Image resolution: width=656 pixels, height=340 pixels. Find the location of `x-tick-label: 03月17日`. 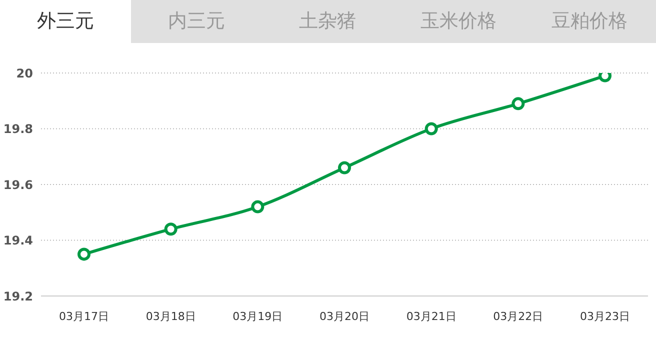

x-tick-label: 03月17日 is located at coordinates (84, 316).